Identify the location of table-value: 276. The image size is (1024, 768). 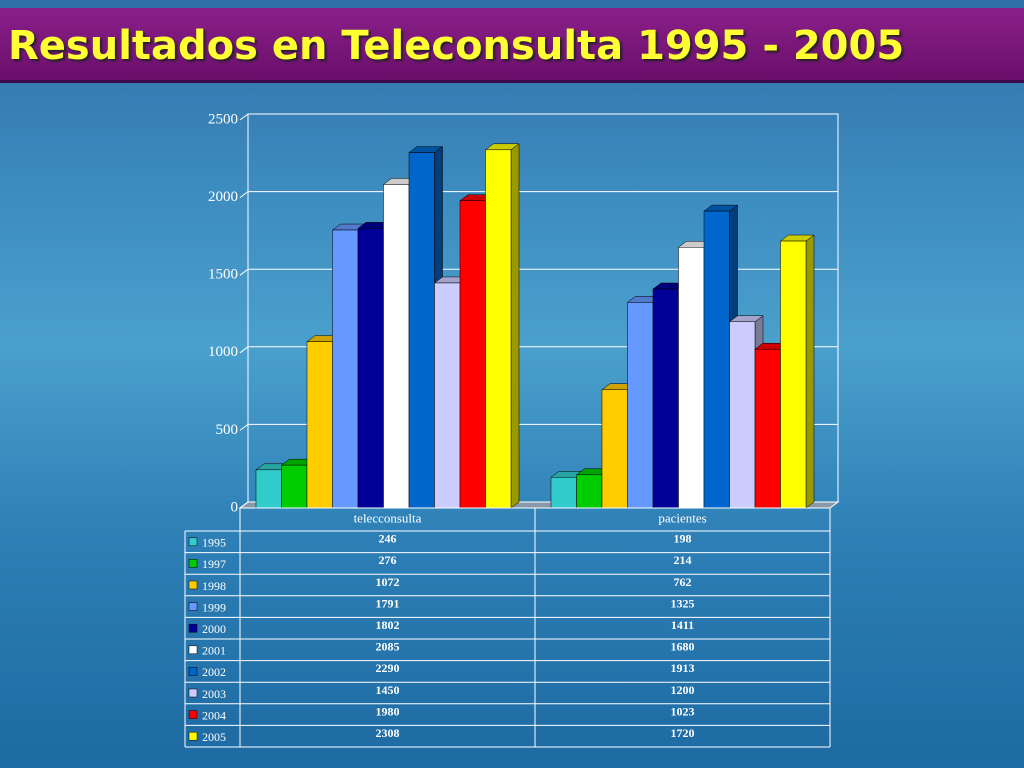
(388, 560).